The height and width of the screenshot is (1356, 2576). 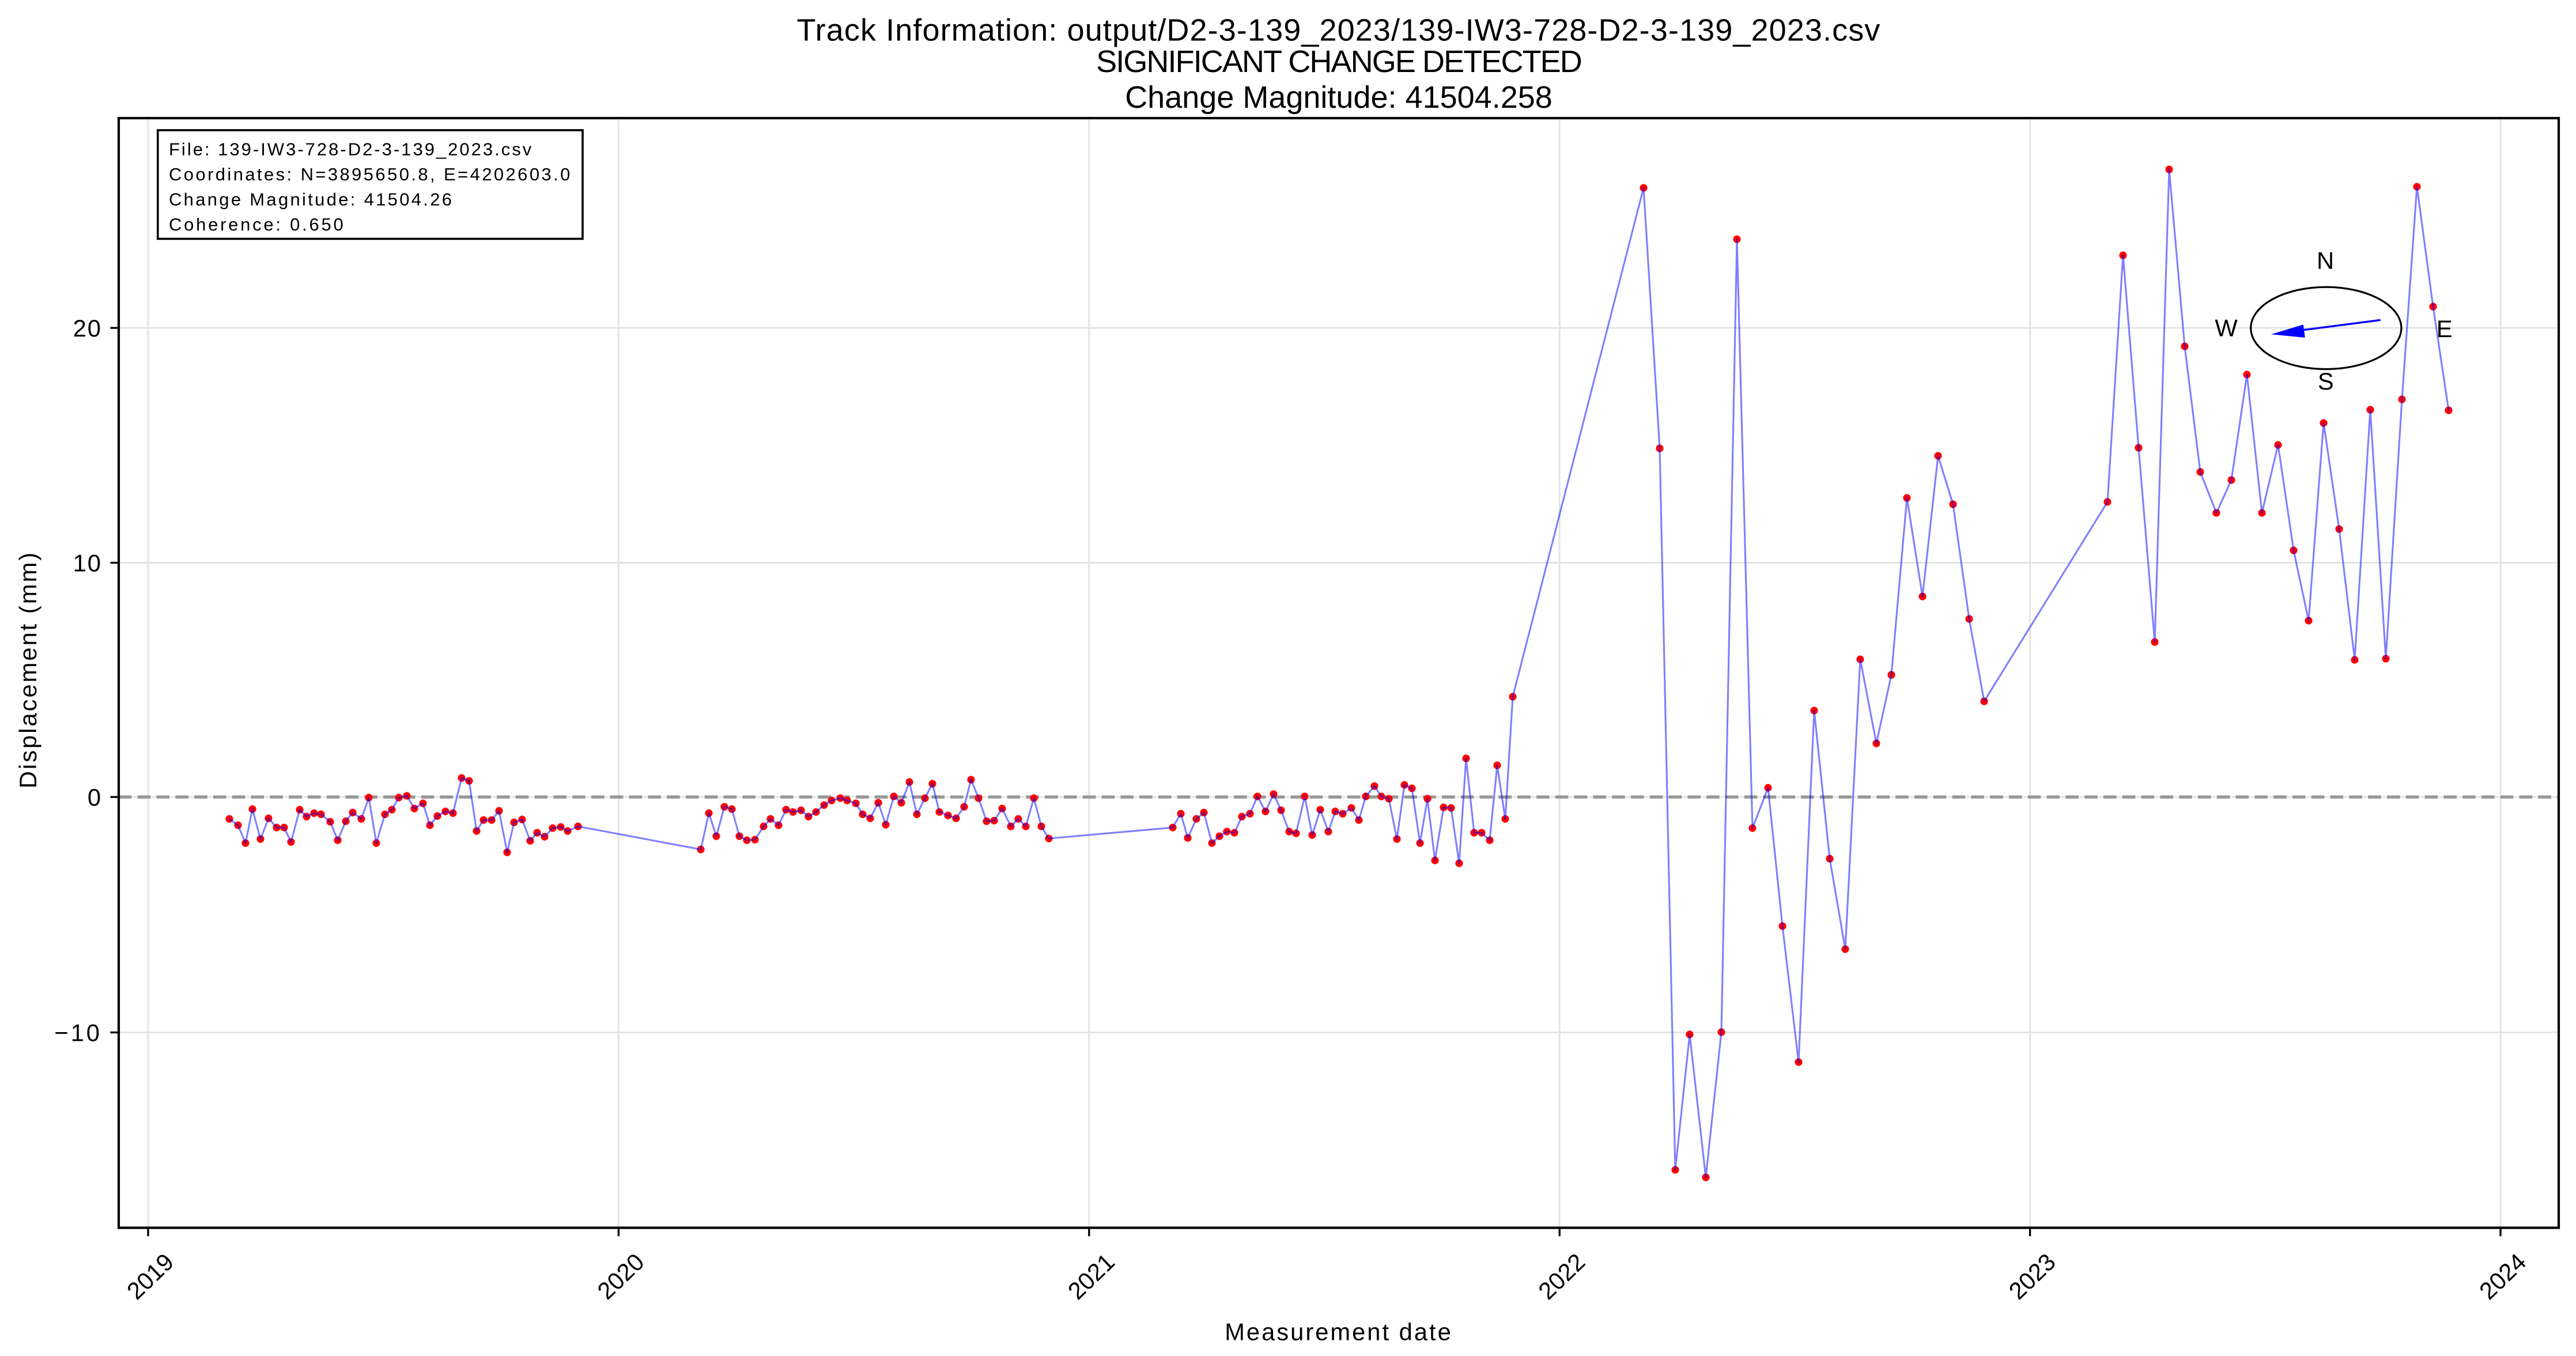 What do you see at coordinates (78, 1033) in the screenshot?
I see `svg-text: −10` at bounding box center [78, 1033].